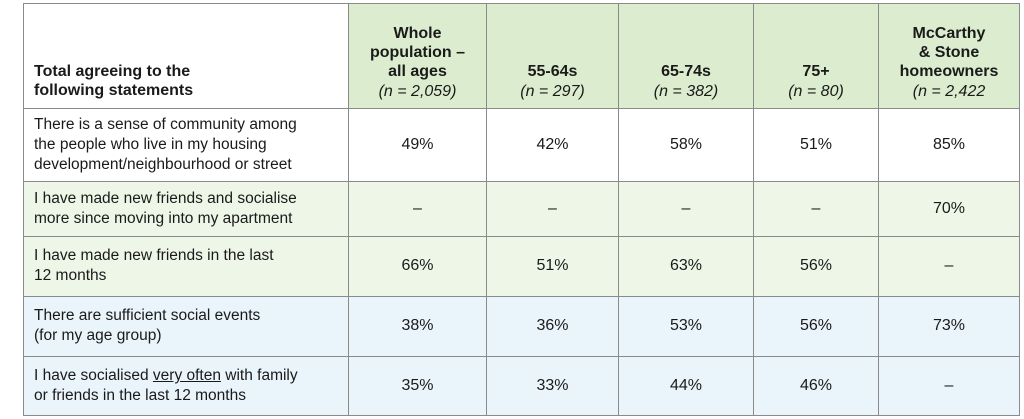 This screenshot has width=1024, height=419. Describe the element at coordinates (949, 145) in the screenshot. I see `cell-value: 85%` at that location.